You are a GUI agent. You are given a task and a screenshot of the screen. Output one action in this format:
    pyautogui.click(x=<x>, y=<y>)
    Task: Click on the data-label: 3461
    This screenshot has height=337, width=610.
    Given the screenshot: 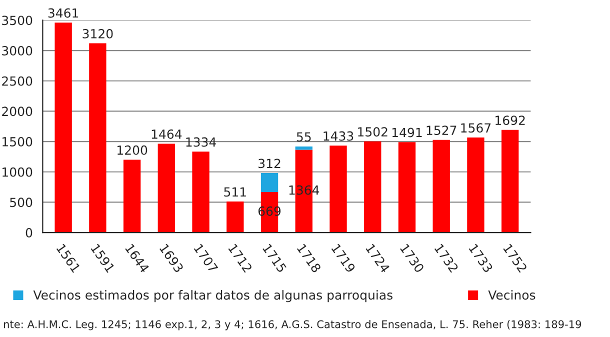 What is the action you would take?
    pyautogui.click(x=63, y=13)
    